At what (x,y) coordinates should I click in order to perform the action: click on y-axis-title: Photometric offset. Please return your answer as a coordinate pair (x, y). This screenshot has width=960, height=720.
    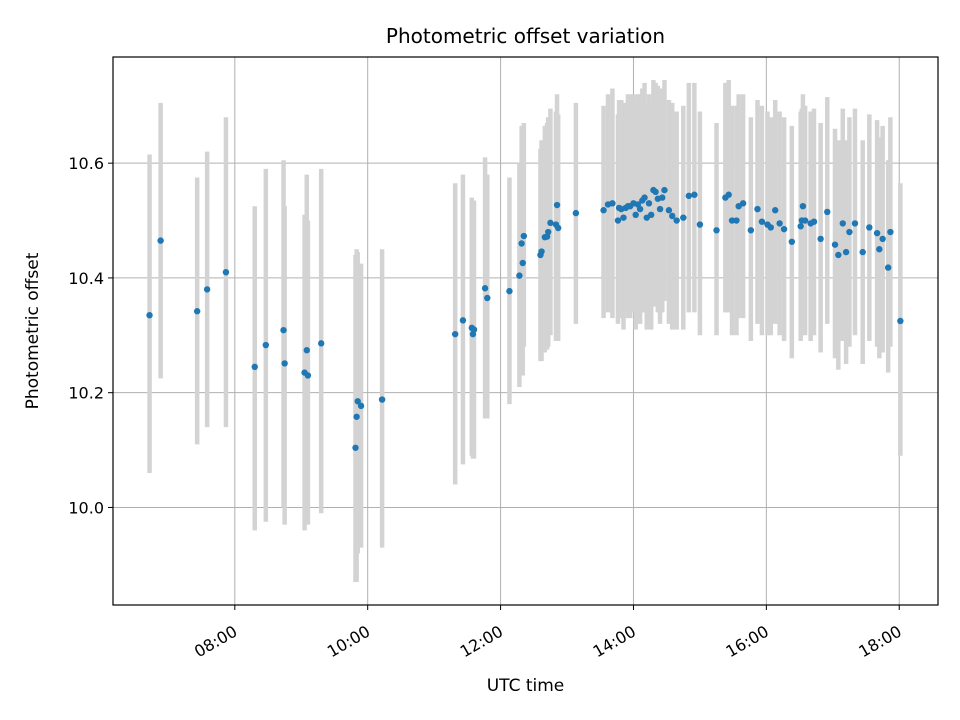
    Looking at the image, I should click on (33, 330).